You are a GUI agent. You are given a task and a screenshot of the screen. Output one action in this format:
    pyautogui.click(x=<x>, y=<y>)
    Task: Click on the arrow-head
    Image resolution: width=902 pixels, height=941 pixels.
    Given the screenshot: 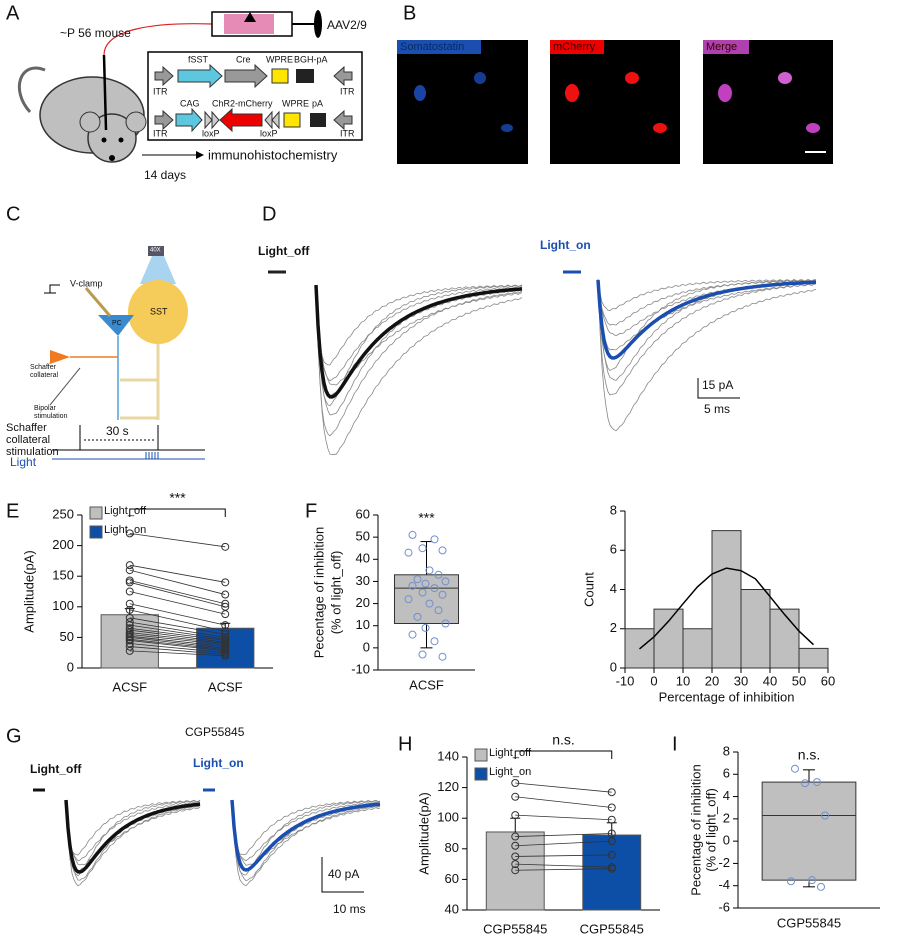 What is the action you would take?
    pyautogui.click(x=200, y=155)
    